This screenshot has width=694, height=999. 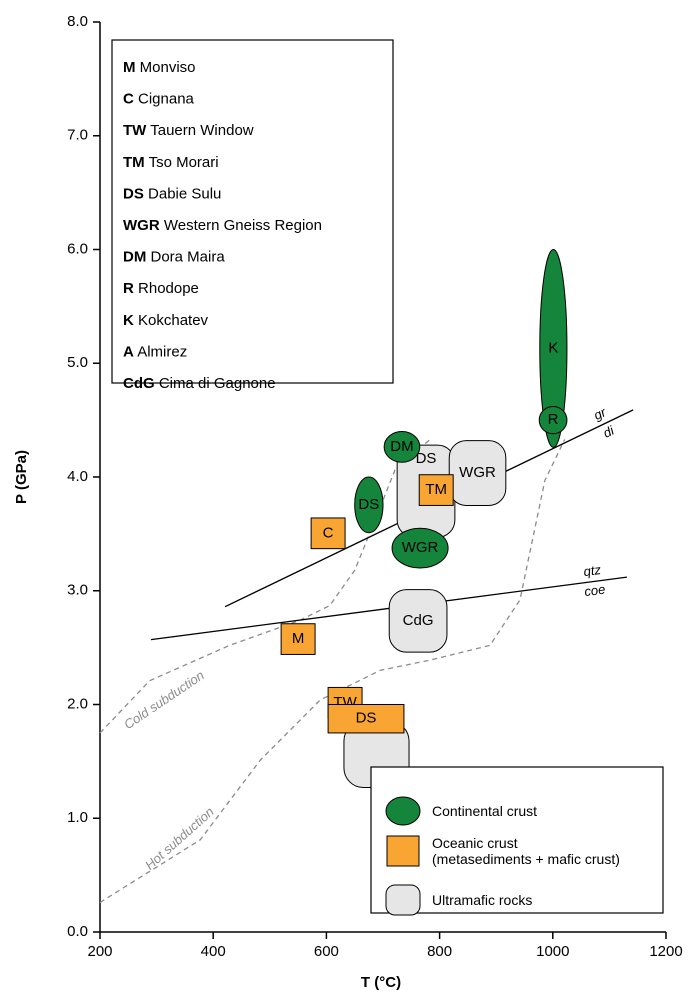 I want to click on locality-name: Tso Morari, so click(x=184, y=162).